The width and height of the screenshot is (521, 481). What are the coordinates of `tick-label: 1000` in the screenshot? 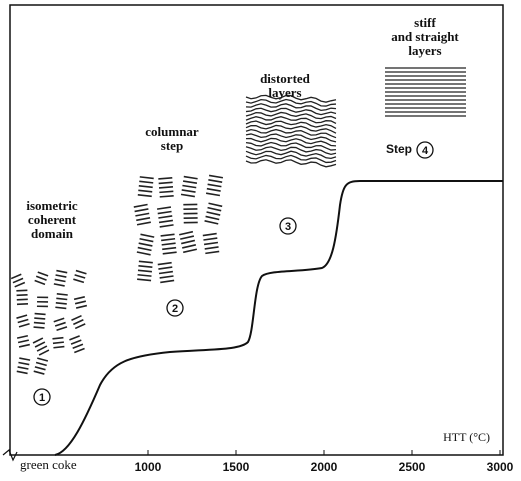 It's located at (148, 467).